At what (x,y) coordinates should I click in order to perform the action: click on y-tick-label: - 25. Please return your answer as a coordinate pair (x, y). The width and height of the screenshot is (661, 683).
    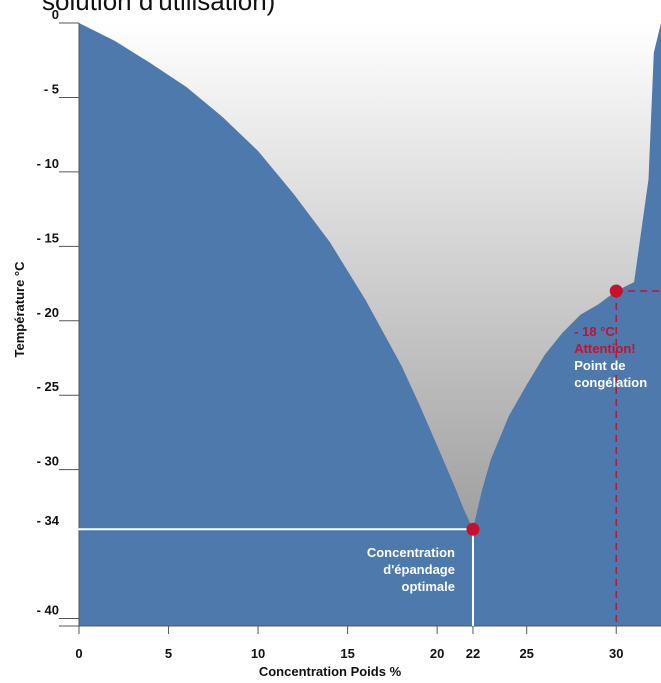
    Looking at the image, I should click on (48, 386).